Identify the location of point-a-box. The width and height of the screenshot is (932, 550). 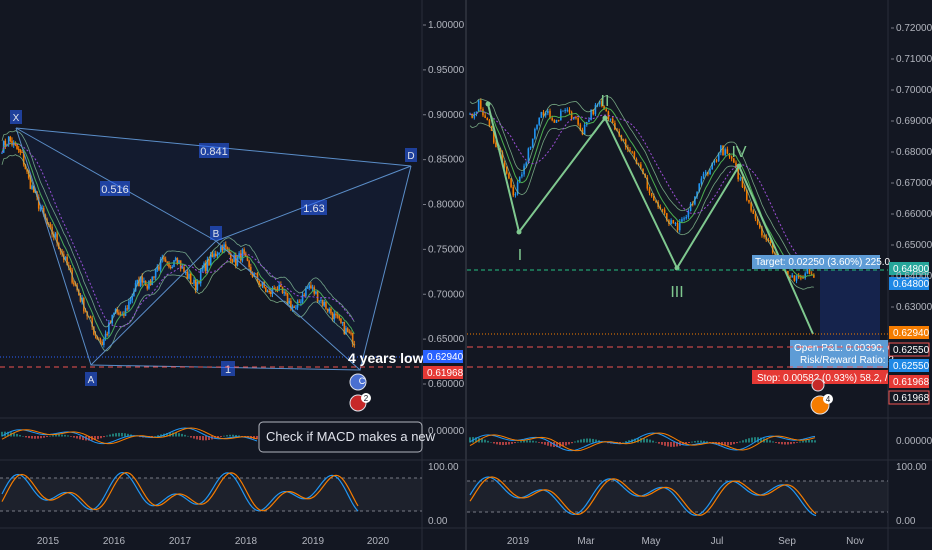
(91, 379).